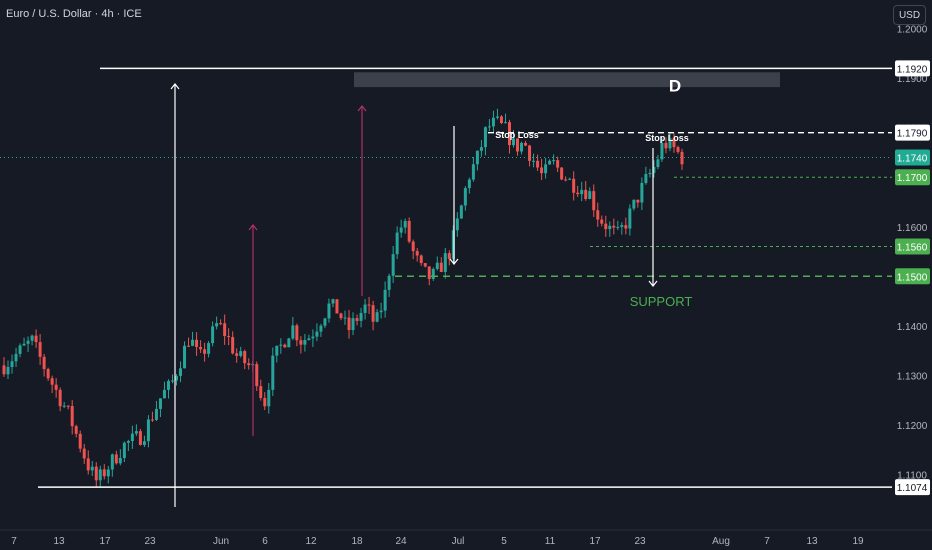 Image resolution: width=932 pixels, height=550 pixels. Describe the element at coordinates (550, 541) in the screenshot. I see `x-tick-label: 11` at that location.